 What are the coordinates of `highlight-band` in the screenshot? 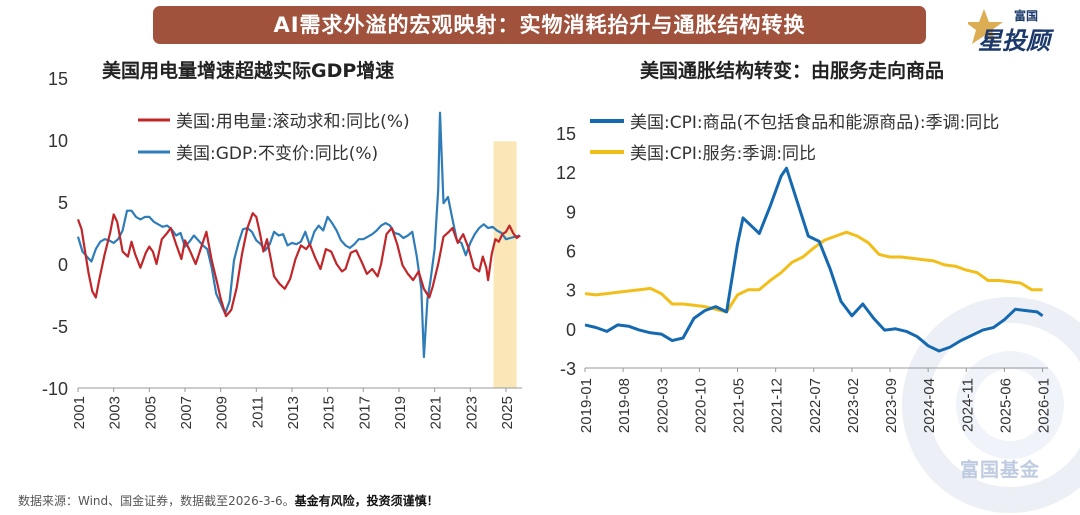 It's located at (505, 264).